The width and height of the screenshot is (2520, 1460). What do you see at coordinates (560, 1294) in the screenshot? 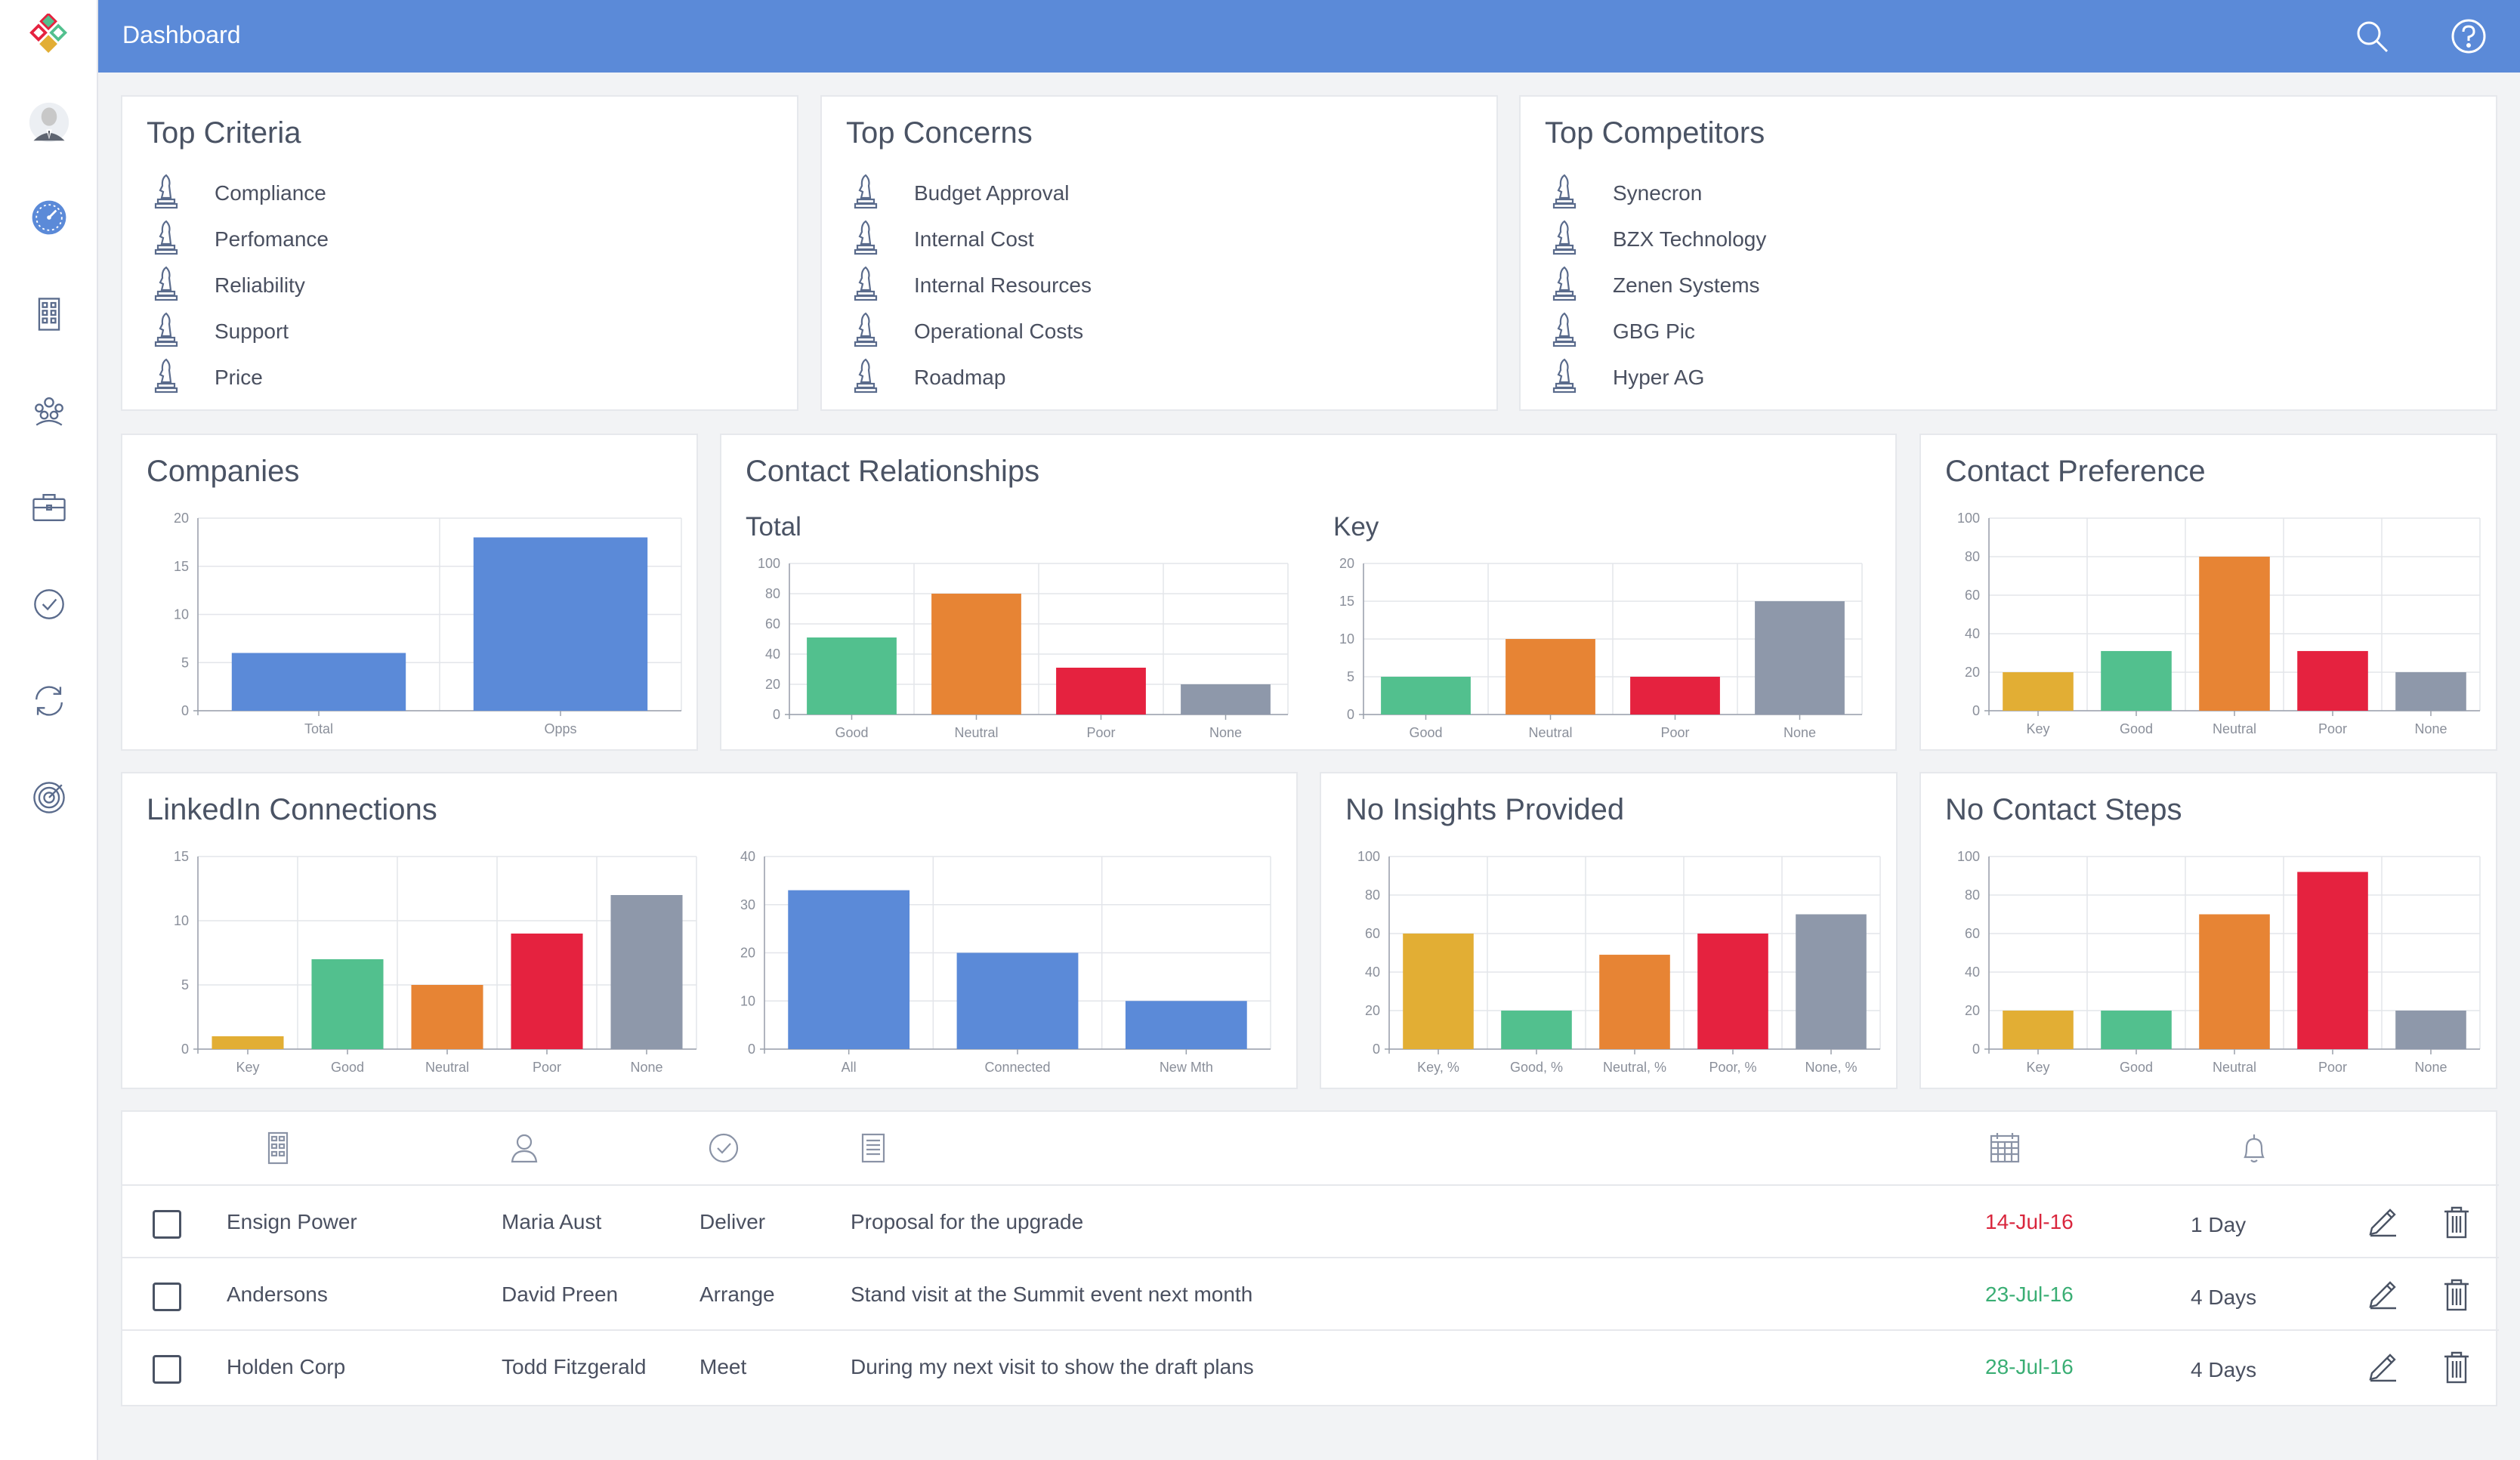
I see `contact-cell: David Preen` at bounding box center [560, 1294].